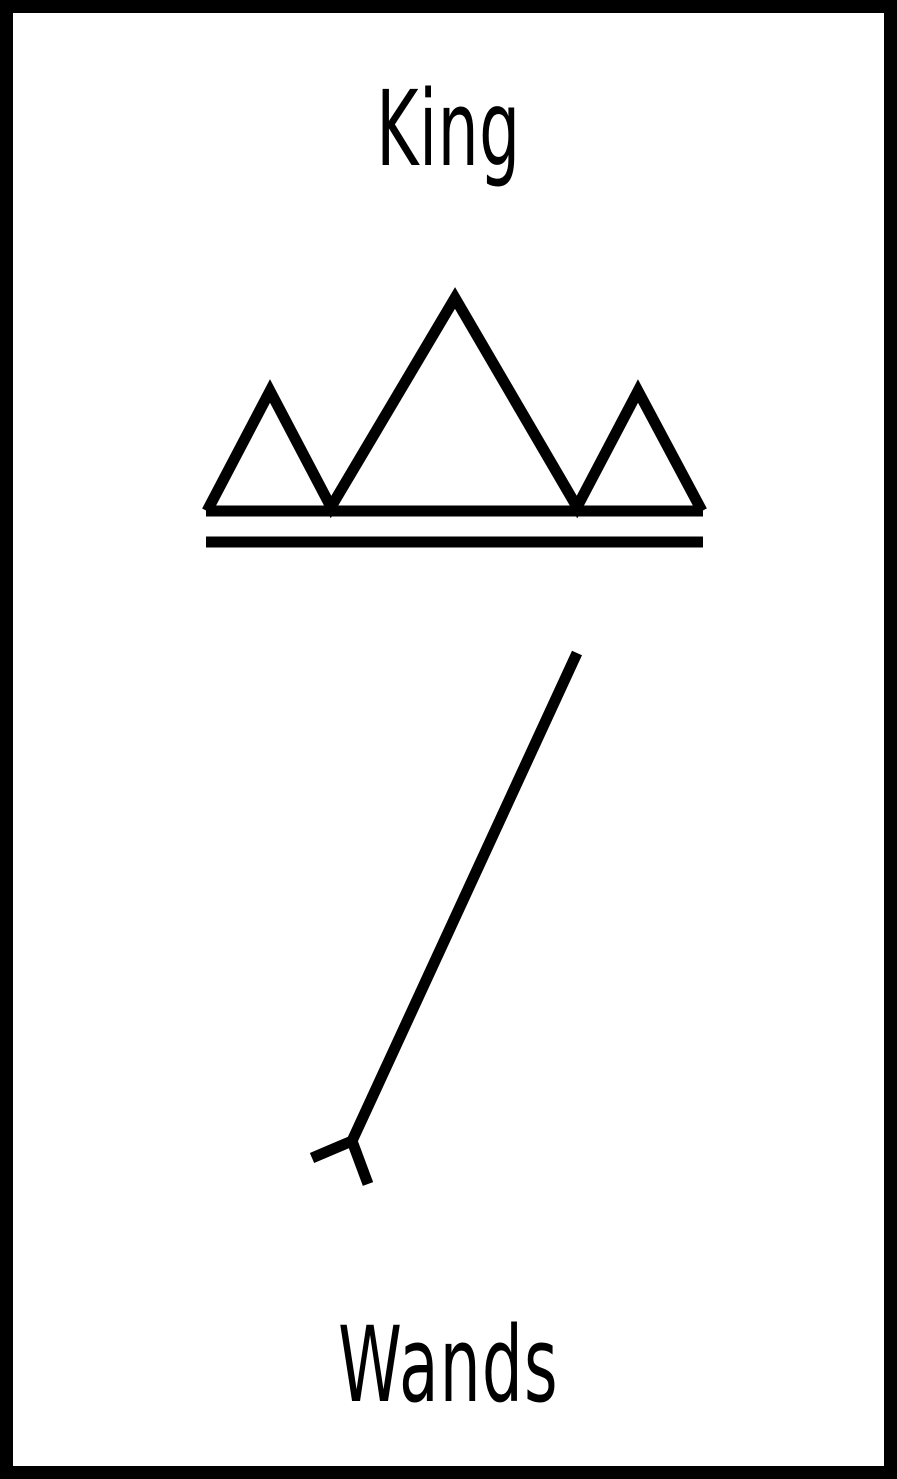 The height and width of the screenshot is (1479, 897). Describe the element at coordinates (448, 129) in the screenshot. I see `card-rank-label: King` at that location.